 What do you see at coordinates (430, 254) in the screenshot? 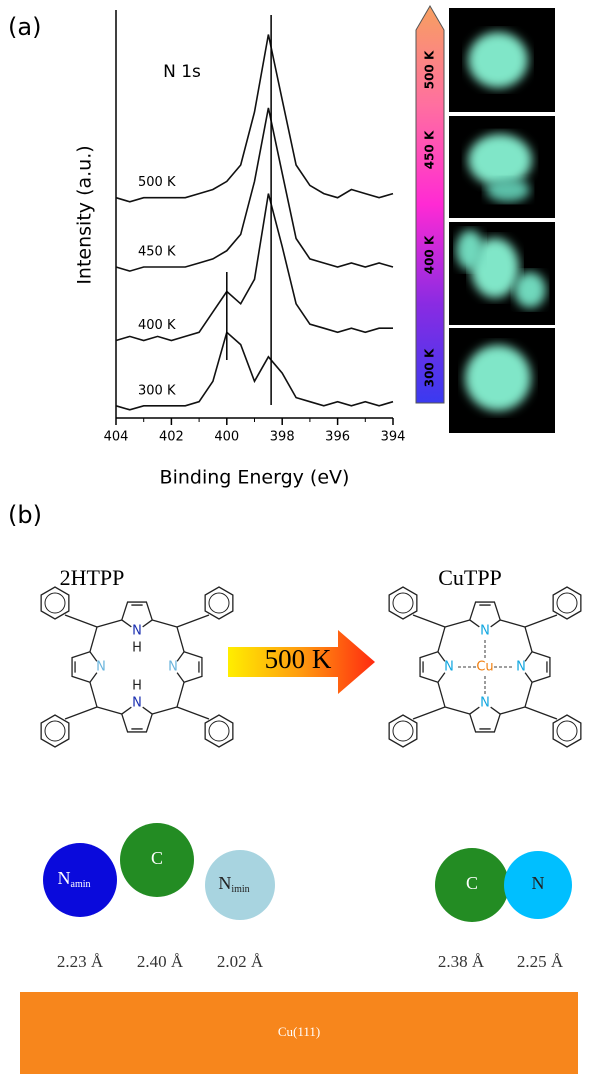
I see `colorbar-label: 400 K` at bounding box center [430, 254].